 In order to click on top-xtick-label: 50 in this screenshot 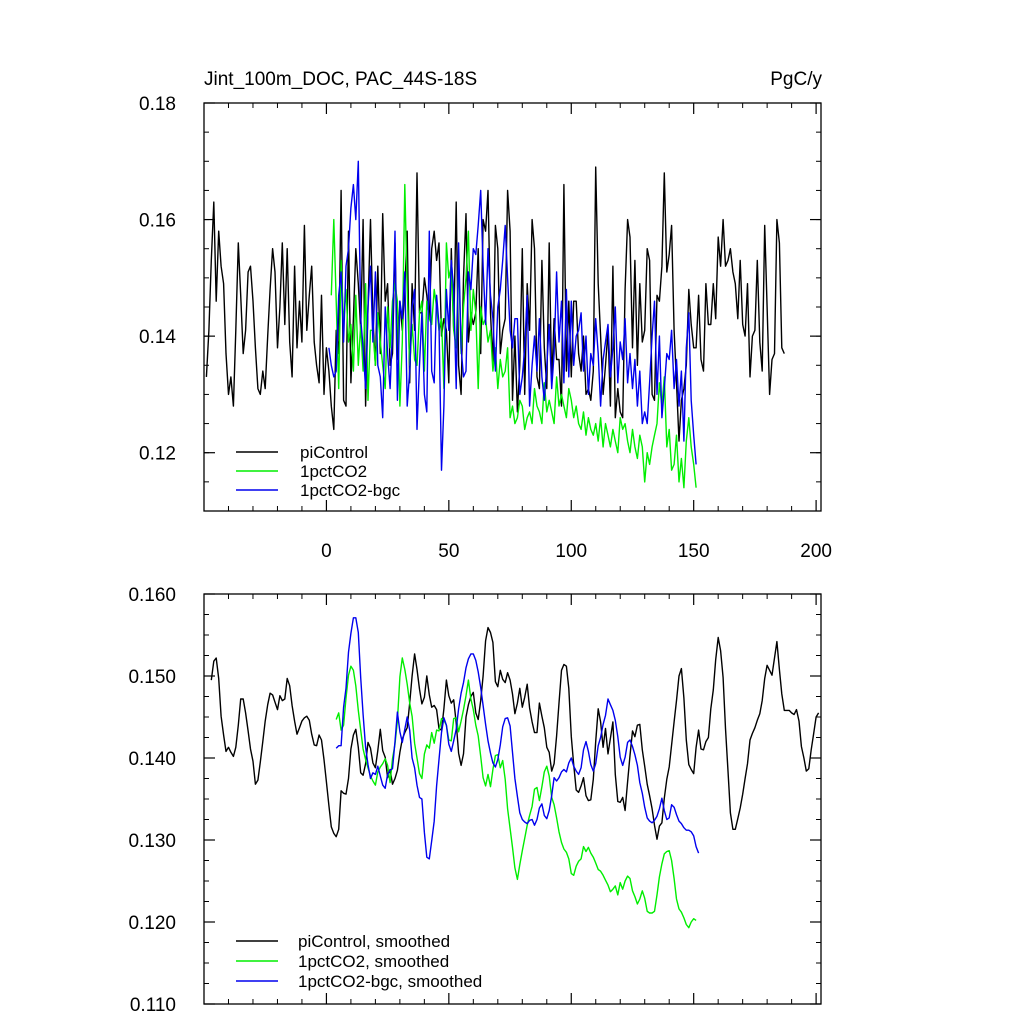, I will do `click(448, 551)`.